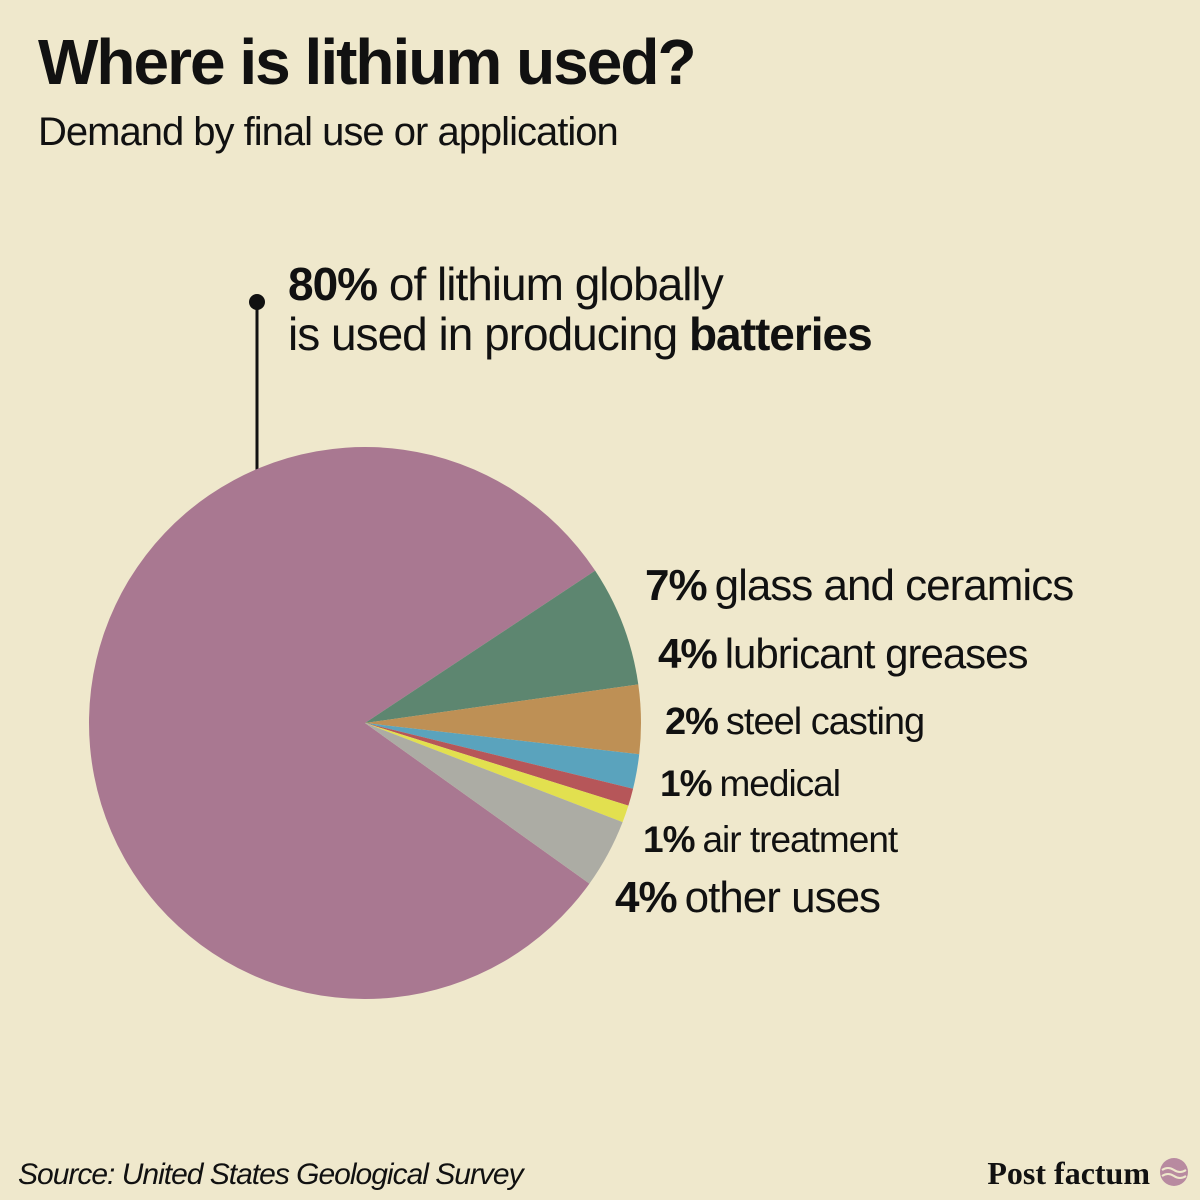  I want to click on source: Source: United States Geological Survey, so click(272, 1174).